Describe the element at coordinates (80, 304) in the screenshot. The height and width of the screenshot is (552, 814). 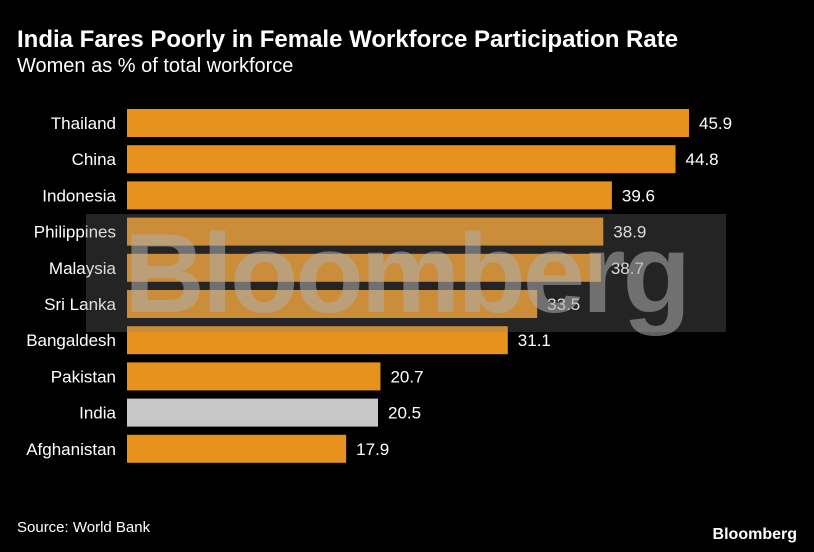
I see `category-label: Sri Lanka` at that location.